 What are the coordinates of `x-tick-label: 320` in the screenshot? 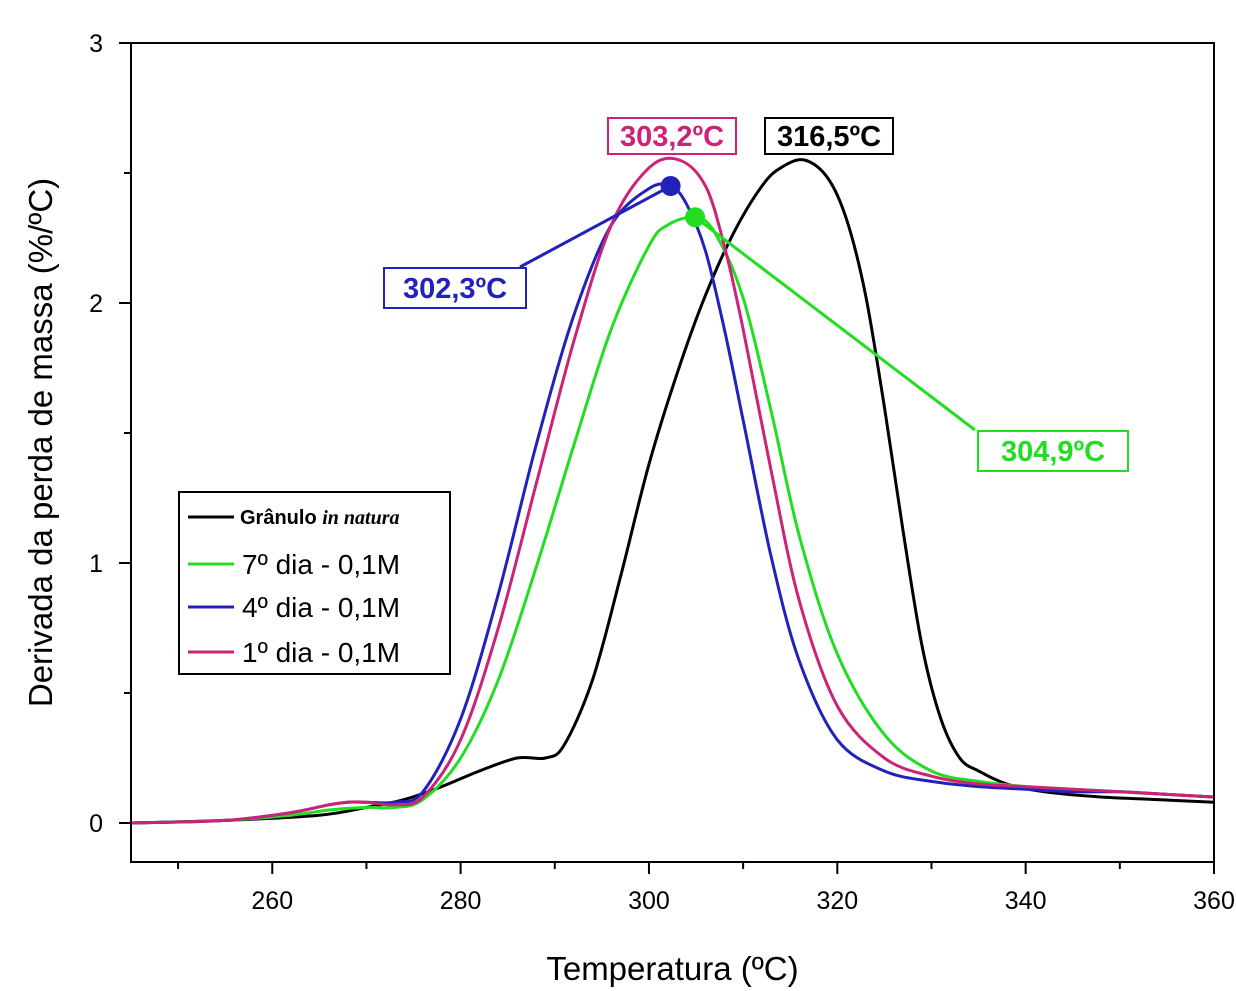 It's located at (837, 901).